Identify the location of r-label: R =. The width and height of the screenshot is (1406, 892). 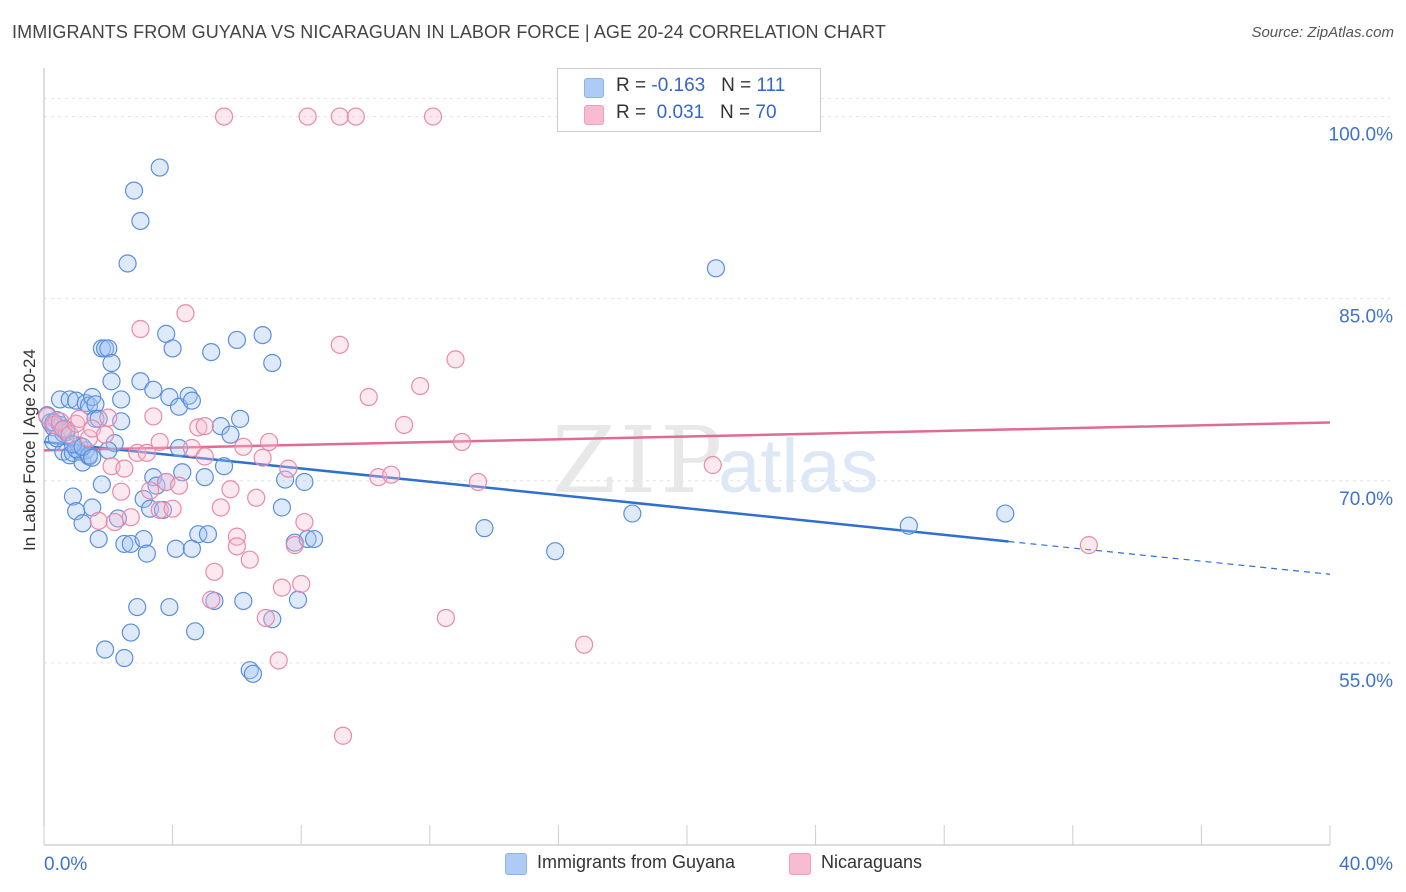
(634, 112).